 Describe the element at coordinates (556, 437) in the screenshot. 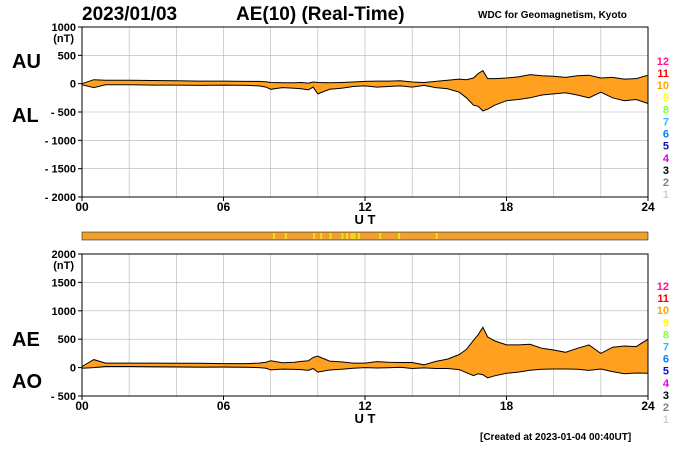

I see `created-timestamp: [Created at 2023-01-04 00:40UT]` at that location.